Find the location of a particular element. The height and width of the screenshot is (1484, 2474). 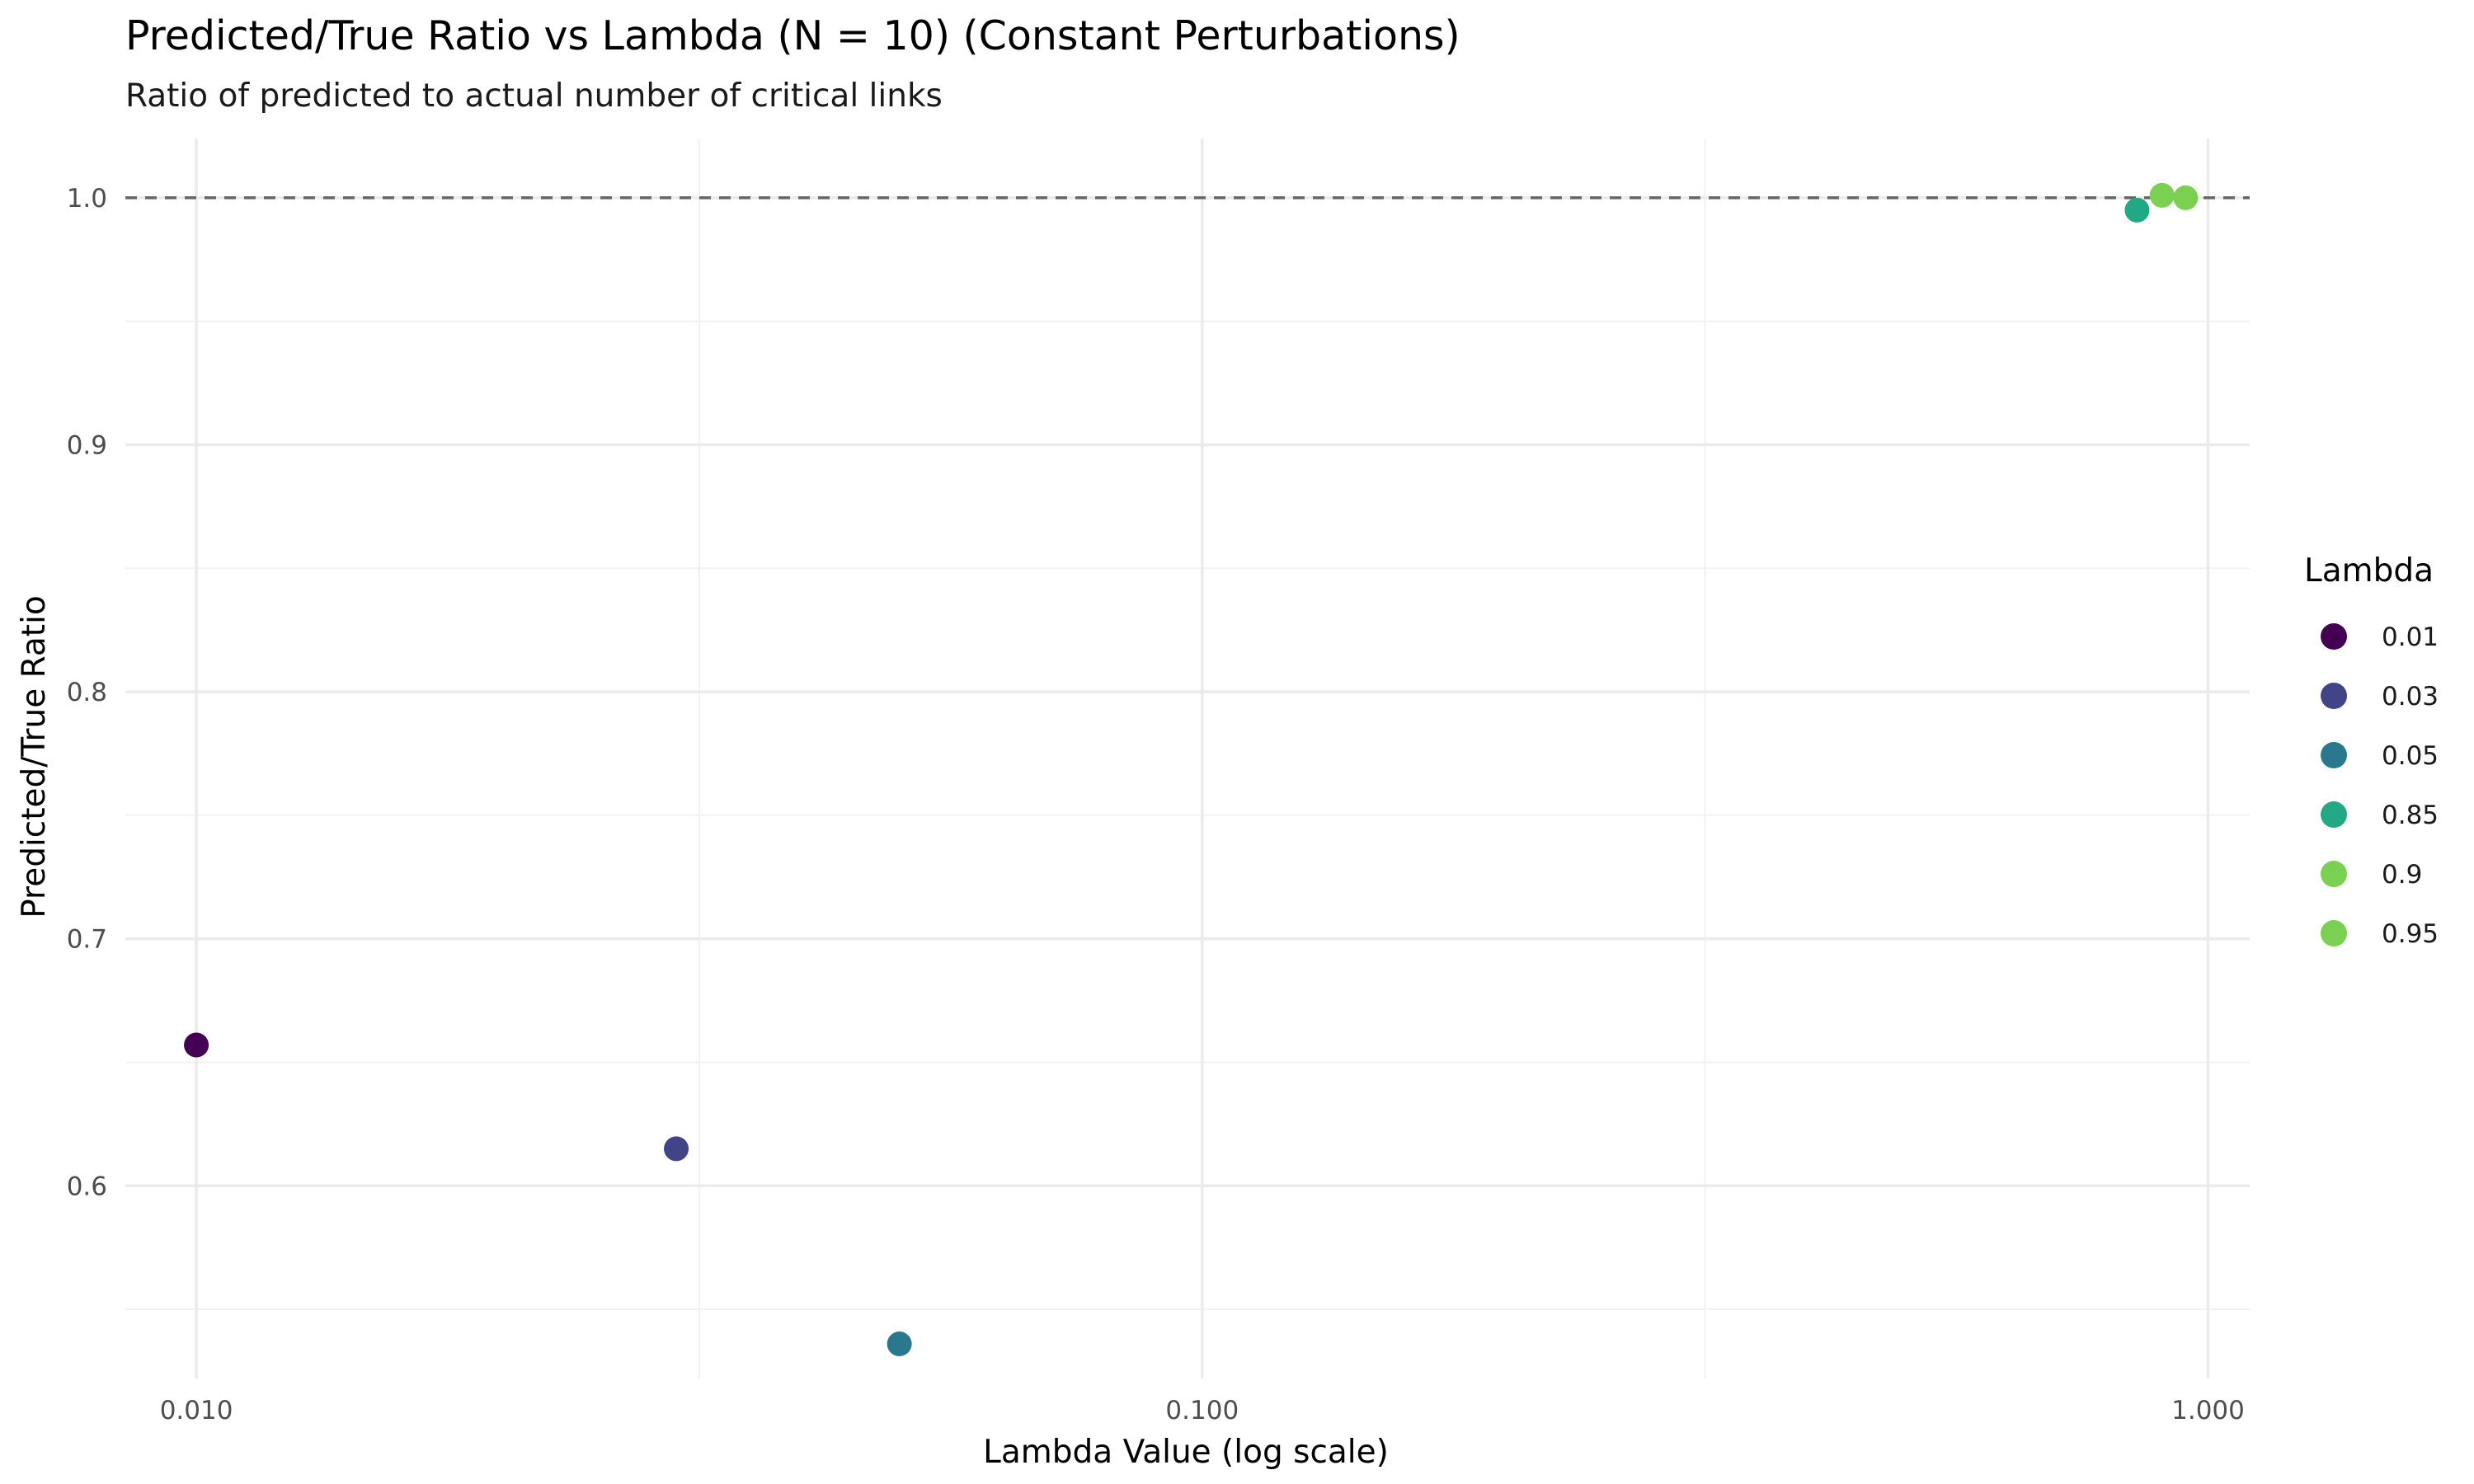

legend-label: 0.03 is located at coordinates (2410, 696).